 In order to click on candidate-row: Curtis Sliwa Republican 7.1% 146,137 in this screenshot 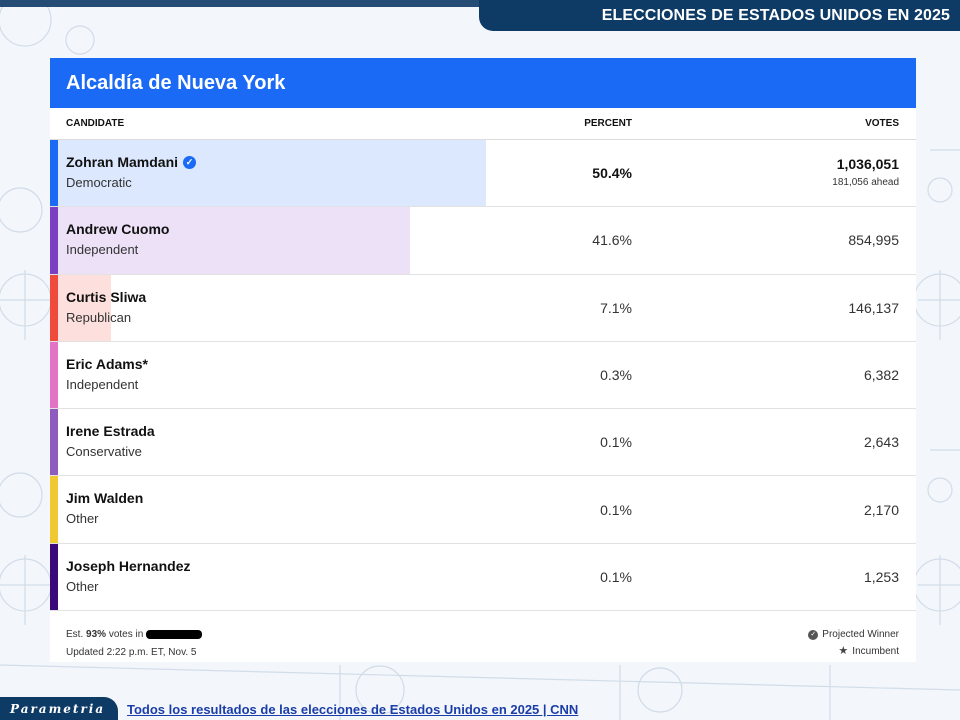, I will do `click(483, 308)`.